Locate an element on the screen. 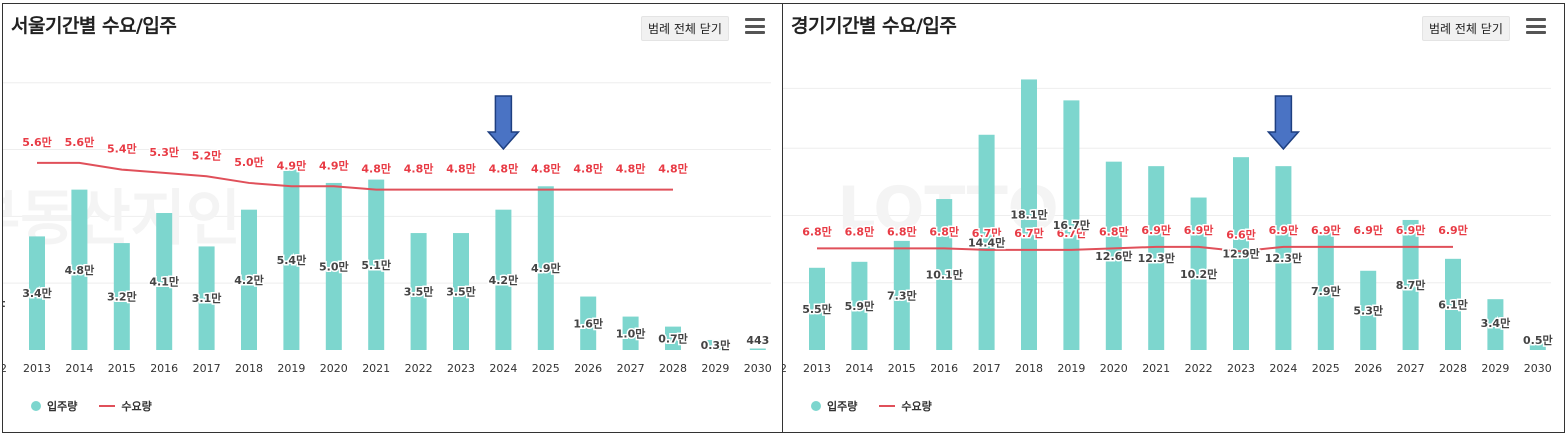 The width and height of the screenshot is (1568, 440). chart-title: 서울기간별 수요/입주 is located at coordinates (94, 26).